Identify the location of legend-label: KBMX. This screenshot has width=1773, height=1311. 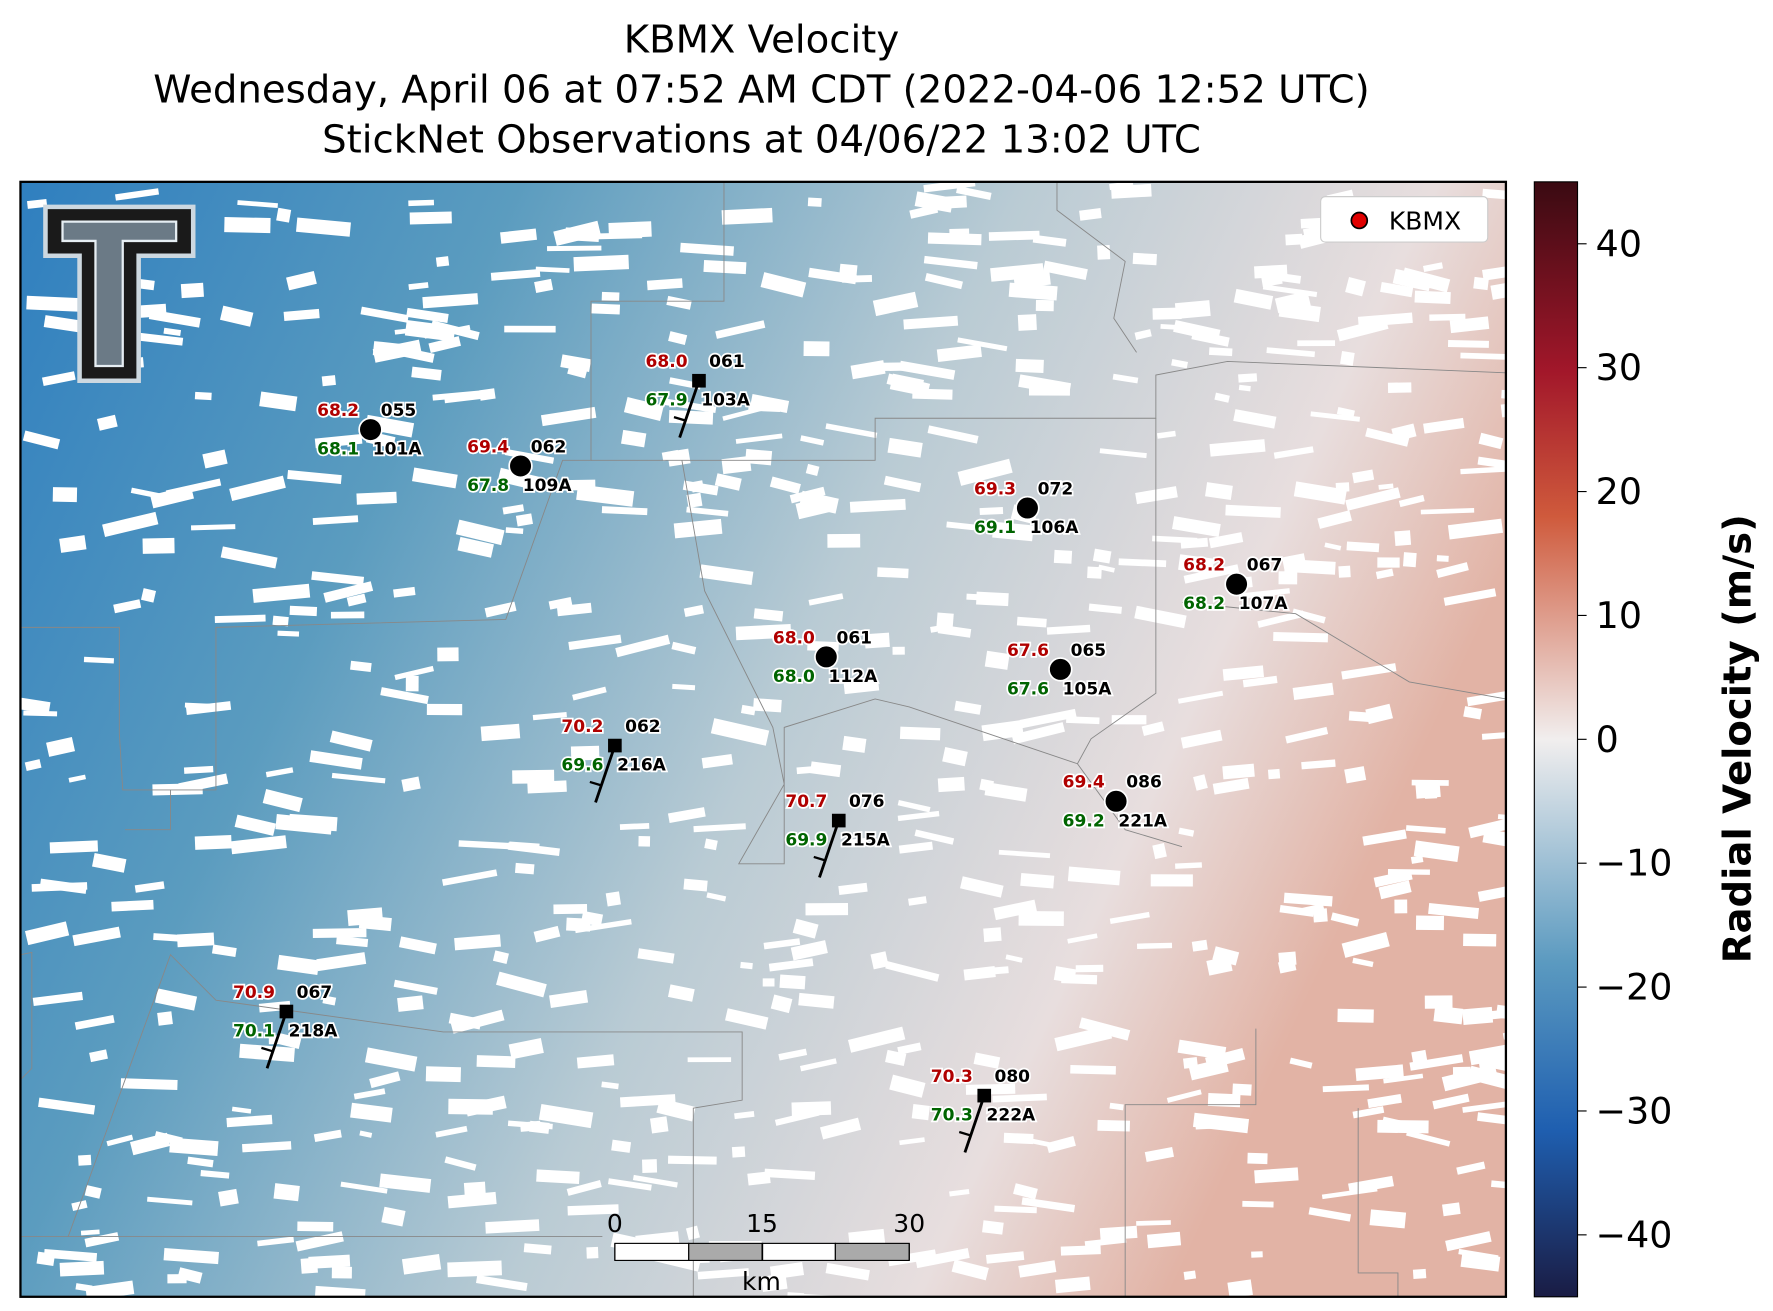
(1425, 221).